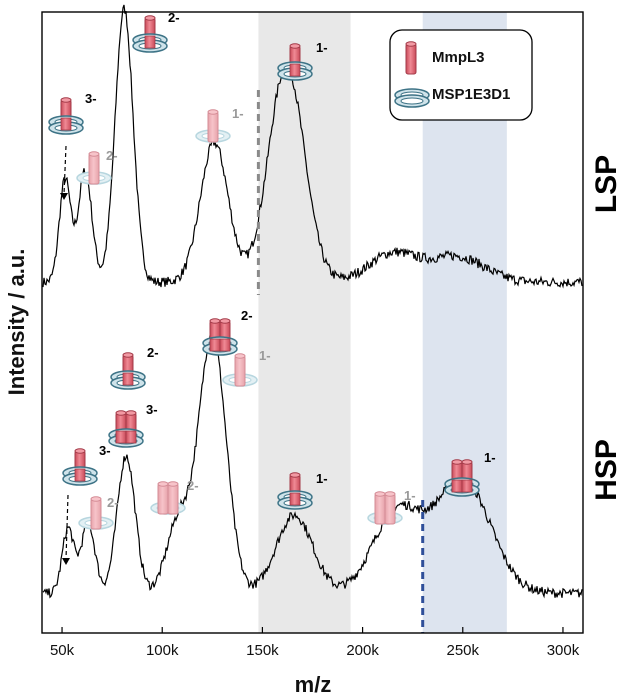 The width and height of the screenshot is (624, 698). Describe the element at coordinates (463, 650) in the screenshot. I see `x-tick-label: 250k` at that location.